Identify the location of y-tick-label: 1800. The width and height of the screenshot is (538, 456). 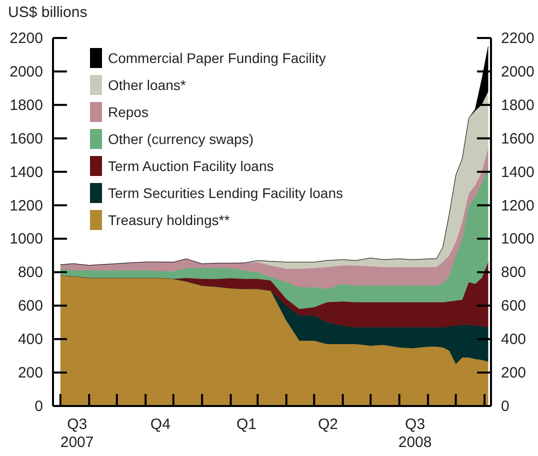
(26, 105).